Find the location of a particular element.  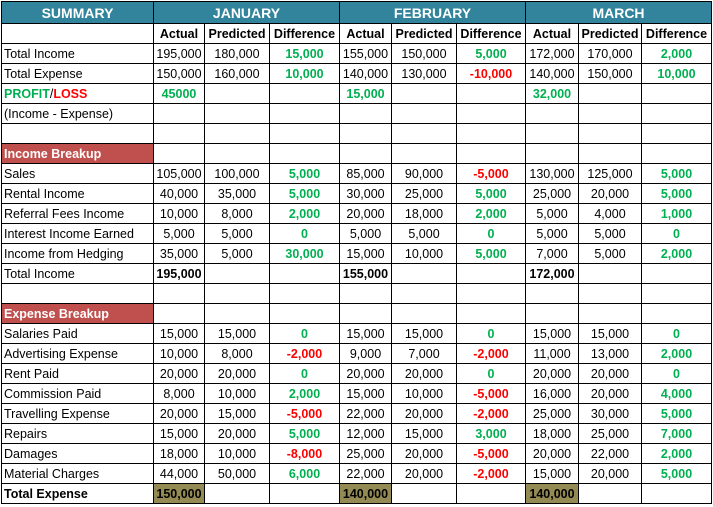

cell: 9,000 is located at coordinates (365, 353).